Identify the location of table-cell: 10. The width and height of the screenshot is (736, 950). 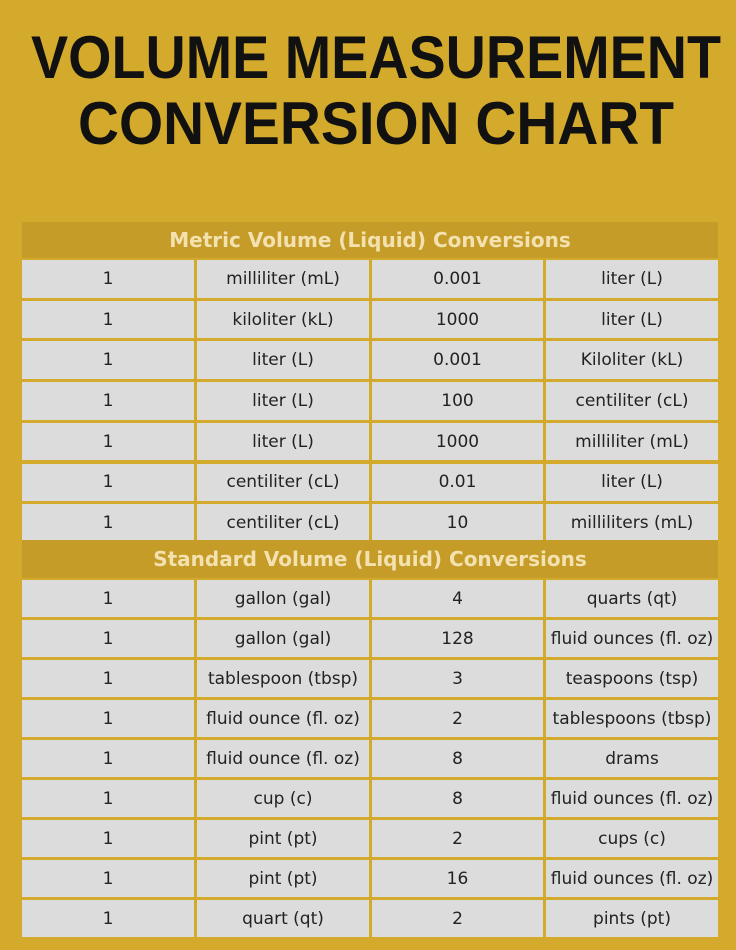
(457, 523).